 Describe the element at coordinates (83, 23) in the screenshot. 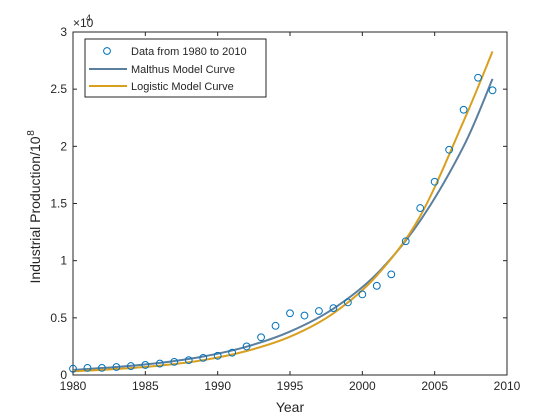

I see `y-multiplier-base: ×10` at that location.